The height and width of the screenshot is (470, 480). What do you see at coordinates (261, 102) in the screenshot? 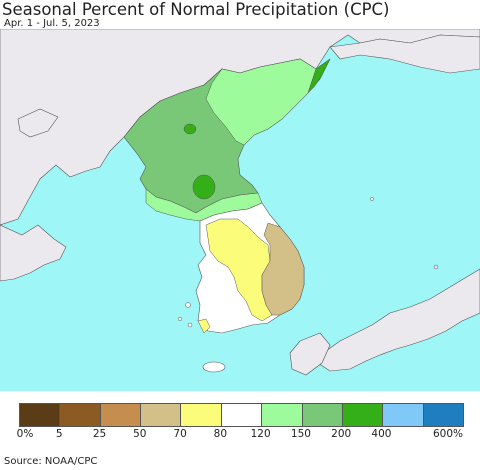
I see `nk-light-green-north` at bounding box center [261, 102].